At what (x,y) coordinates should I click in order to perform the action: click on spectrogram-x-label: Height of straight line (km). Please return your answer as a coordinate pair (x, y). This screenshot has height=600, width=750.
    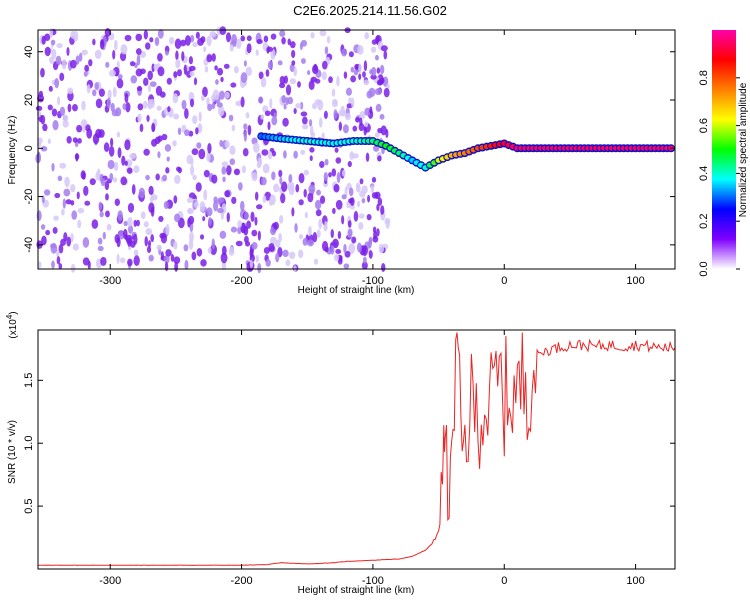
    Looking at the image, I should click on (356, 290).